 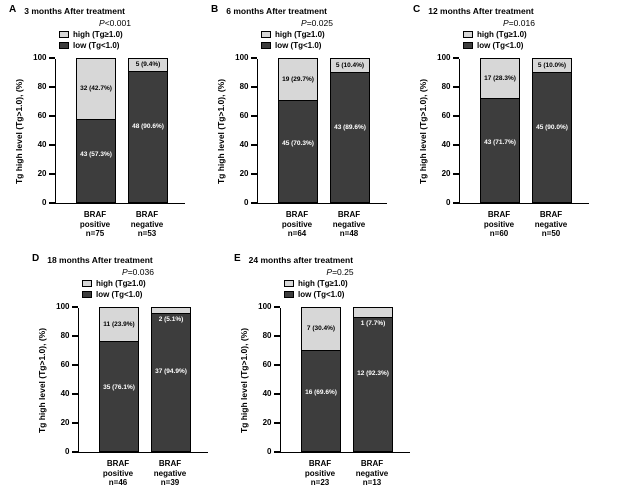 What do you see at coordinates (95, 233) in the screenshot?
I see `x-axis-label-line: n=75` at bounding box center [95, 233].